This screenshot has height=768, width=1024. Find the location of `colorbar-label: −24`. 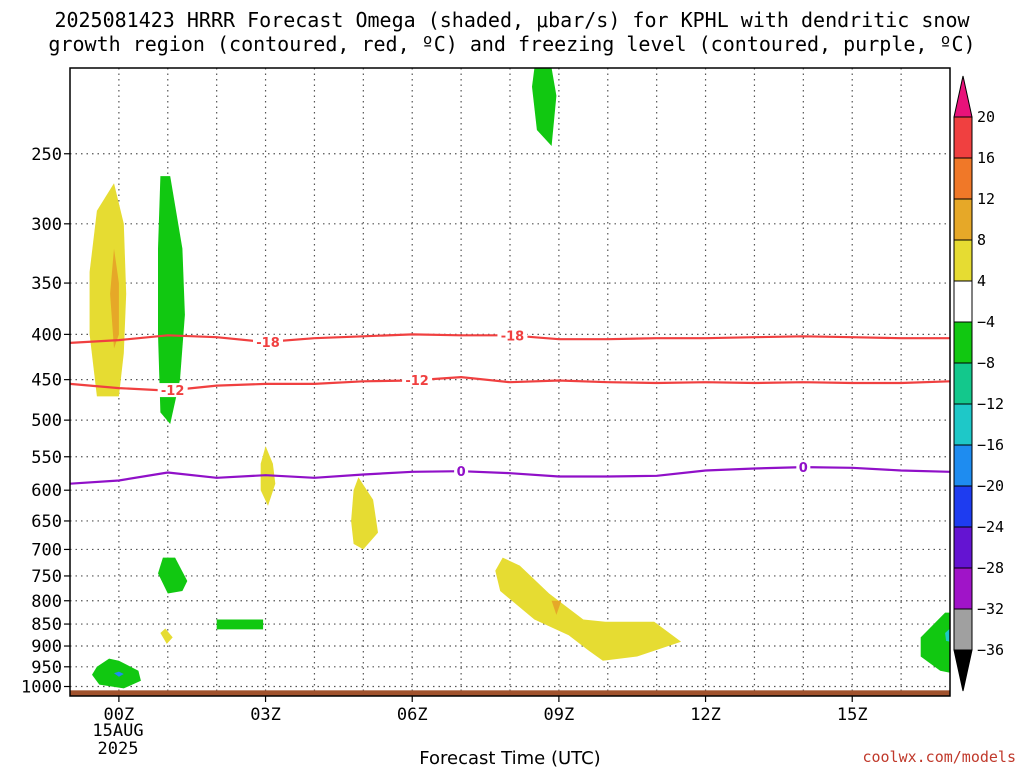

colorbar-label: −24 is located at coordinates (990, 527).